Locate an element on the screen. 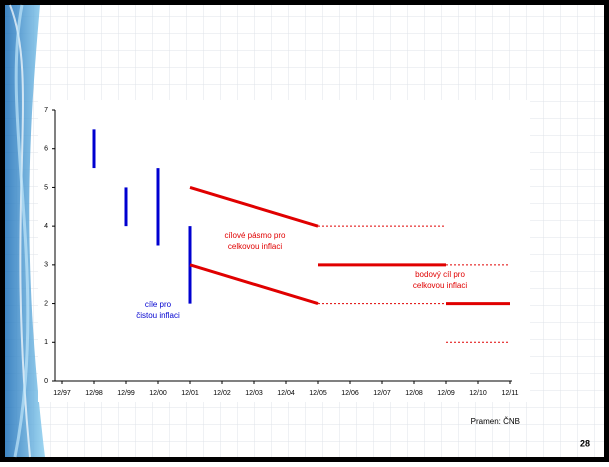 The height and width of the screenshot is (467, 609). x-tick-label: 12/01 is located at coordinates (190, 393).